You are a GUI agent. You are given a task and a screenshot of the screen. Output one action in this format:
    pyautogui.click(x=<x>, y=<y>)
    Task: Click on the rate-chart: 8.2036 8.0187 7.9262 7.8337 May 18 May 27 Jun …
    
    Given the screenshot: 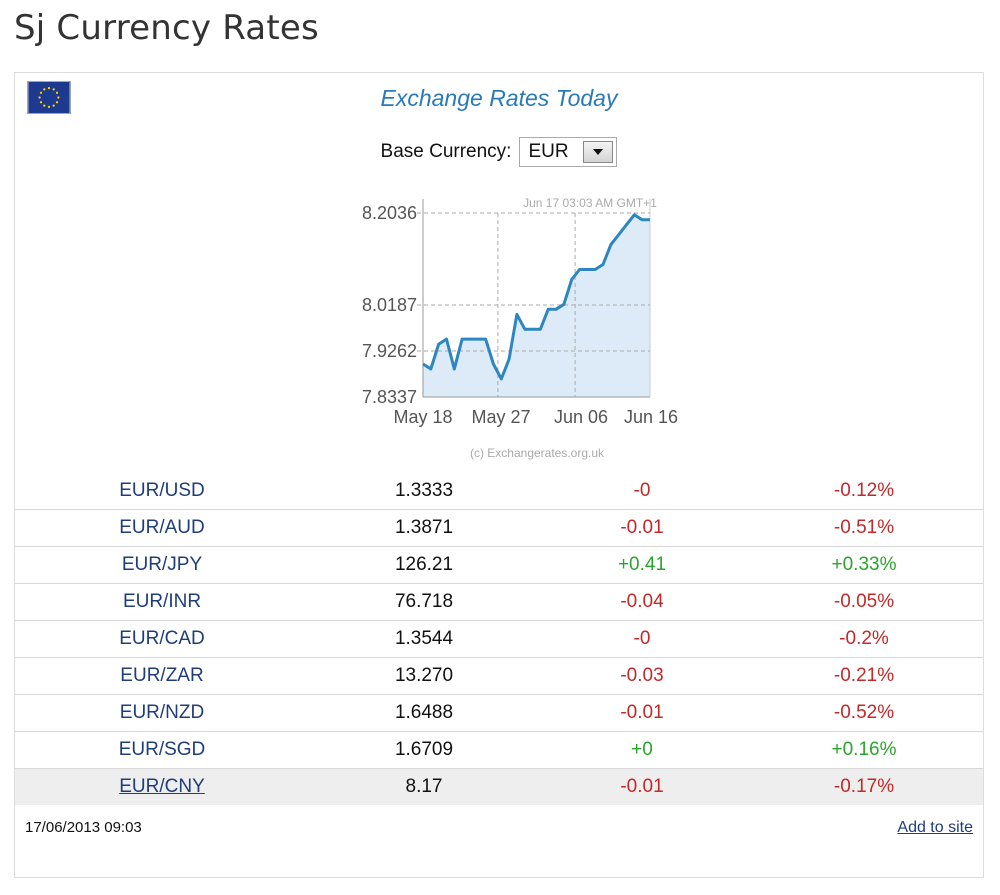 What is the action you would take?
    pyautogui.click(x=505, y=323)
    